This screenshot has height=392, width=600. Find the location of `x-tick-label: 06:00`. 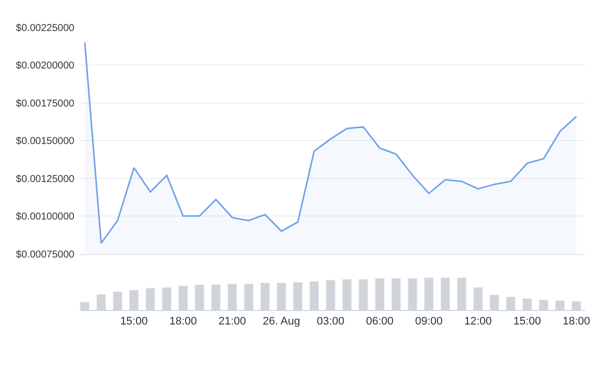

x-tick-label: 06:00 is located at coordinates (380, 321).